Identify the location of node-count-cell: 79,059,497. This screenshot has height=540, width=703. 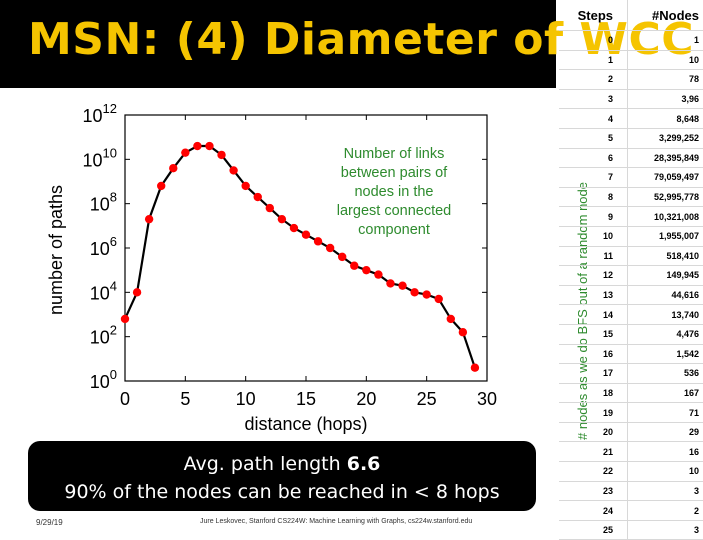
(665, 178).